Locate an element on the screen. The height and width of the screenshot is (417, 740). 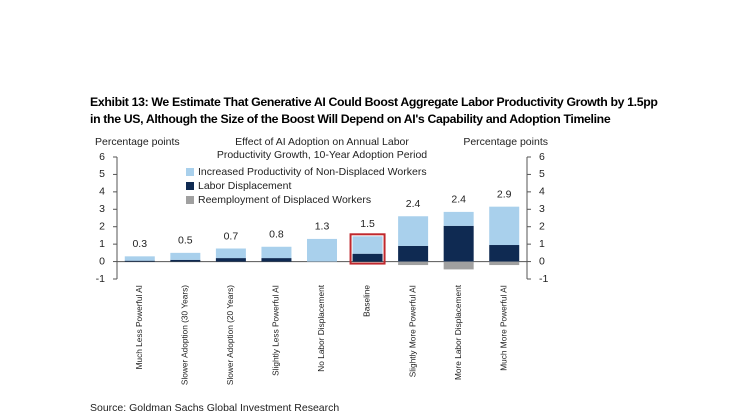
y-tick-label: 0 is located at coordinates (102, 261).